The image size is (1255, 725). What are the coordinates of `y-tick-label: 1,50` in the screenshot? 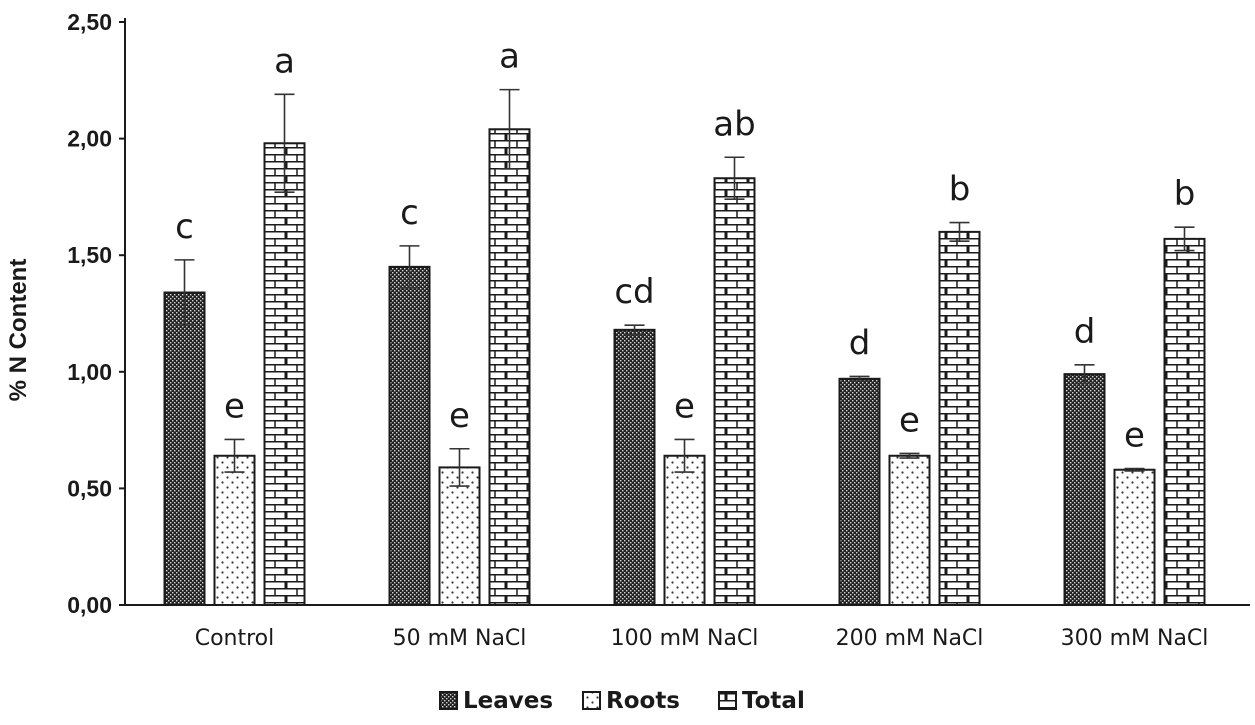 It's located at (89, 255).